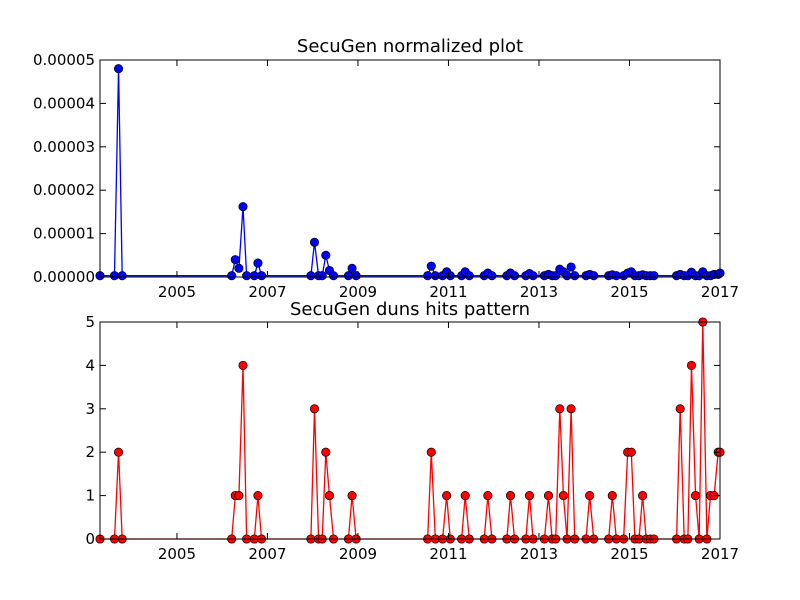  I want to click on bottom-x-tick-label: 2017, so click(720, 554).